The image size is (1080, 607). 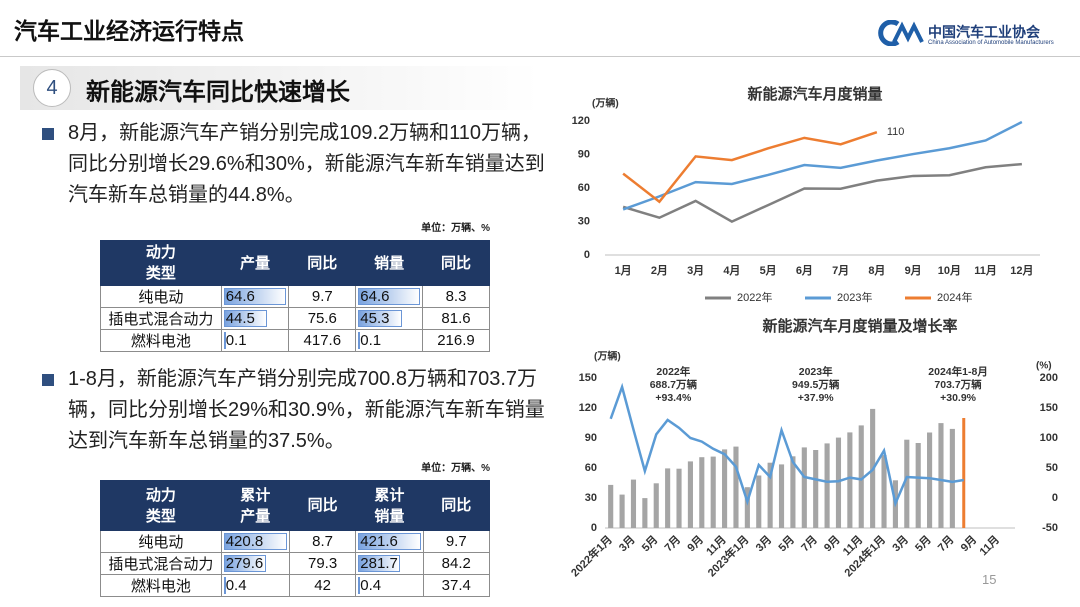 I want to click on table-cell: 45.3, so click(x=389, y=318).